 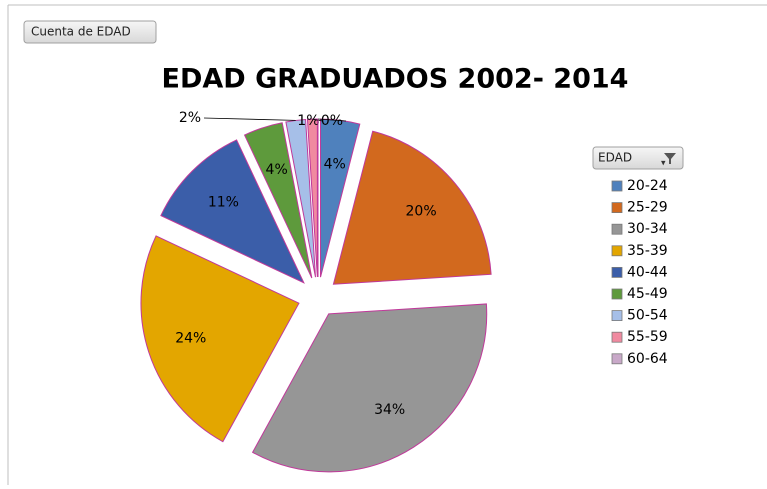 What do you see at coordinates (421, 212) in the screenshot?
I see `data-label: 20%` at bounding box center [421, 212].